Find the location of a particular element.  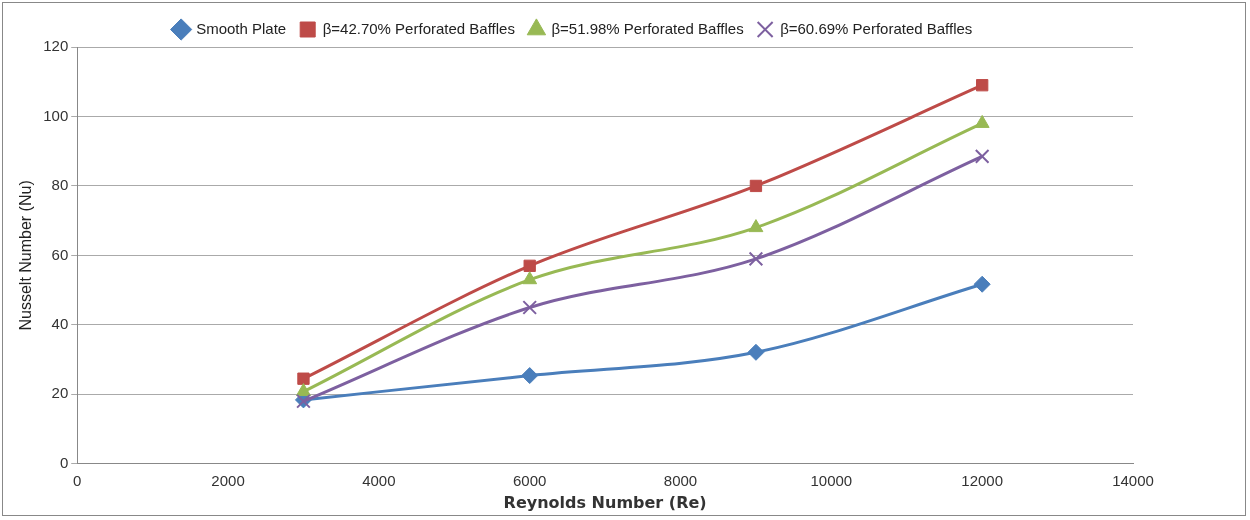

y-axis-title: Nusselt Number (Nu) is located at coordinates (26, 255).